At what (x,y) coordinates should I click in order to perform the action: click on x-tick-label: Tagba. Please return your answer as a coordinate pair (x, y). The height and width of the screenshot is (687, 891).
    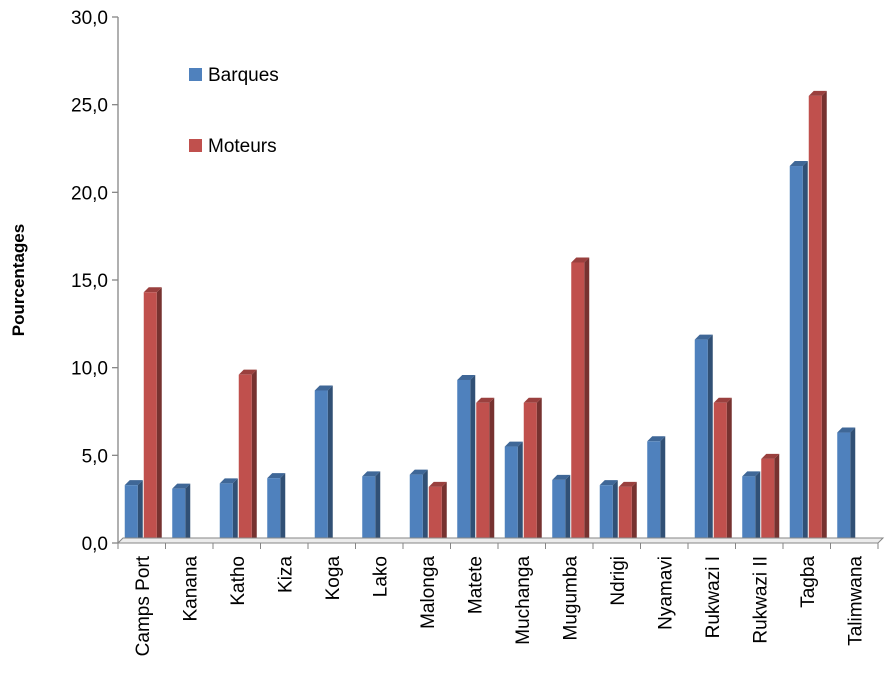
    Looking at the image, I should click on (808, 582).